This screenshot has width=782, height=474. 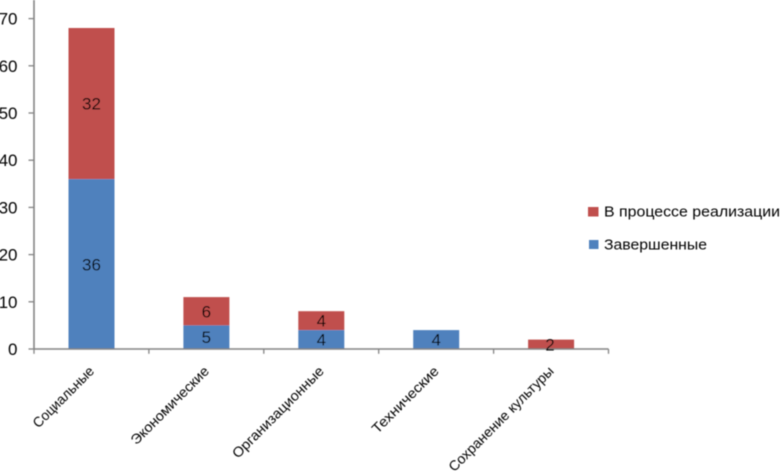 I want to click on svg-text: 70, so click(x=9, y=19).